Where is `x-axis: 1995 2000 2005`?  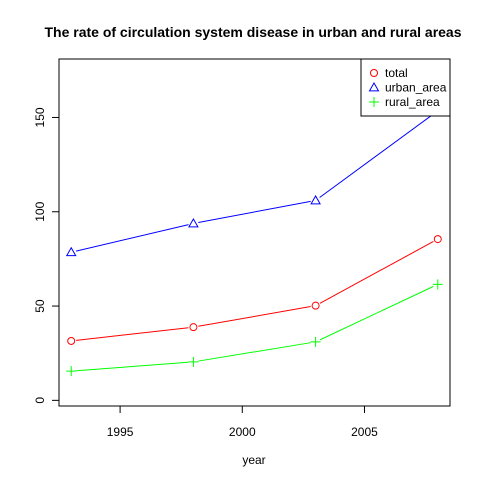
x-axis: 1995 2000 2005 is located at coordinates (242, 422).